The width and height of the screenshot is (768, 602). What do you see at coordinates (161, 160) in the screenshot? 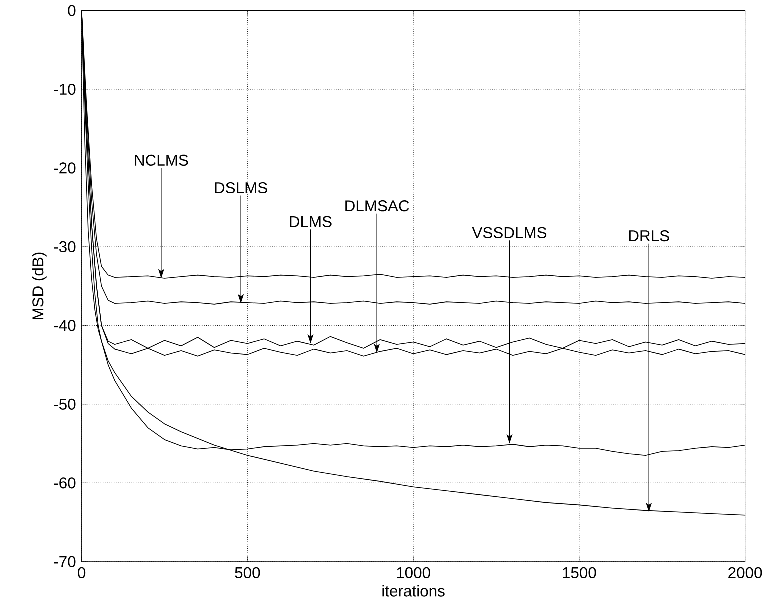
I see `annotation: NCLMS` at bounding box center [161, 160].